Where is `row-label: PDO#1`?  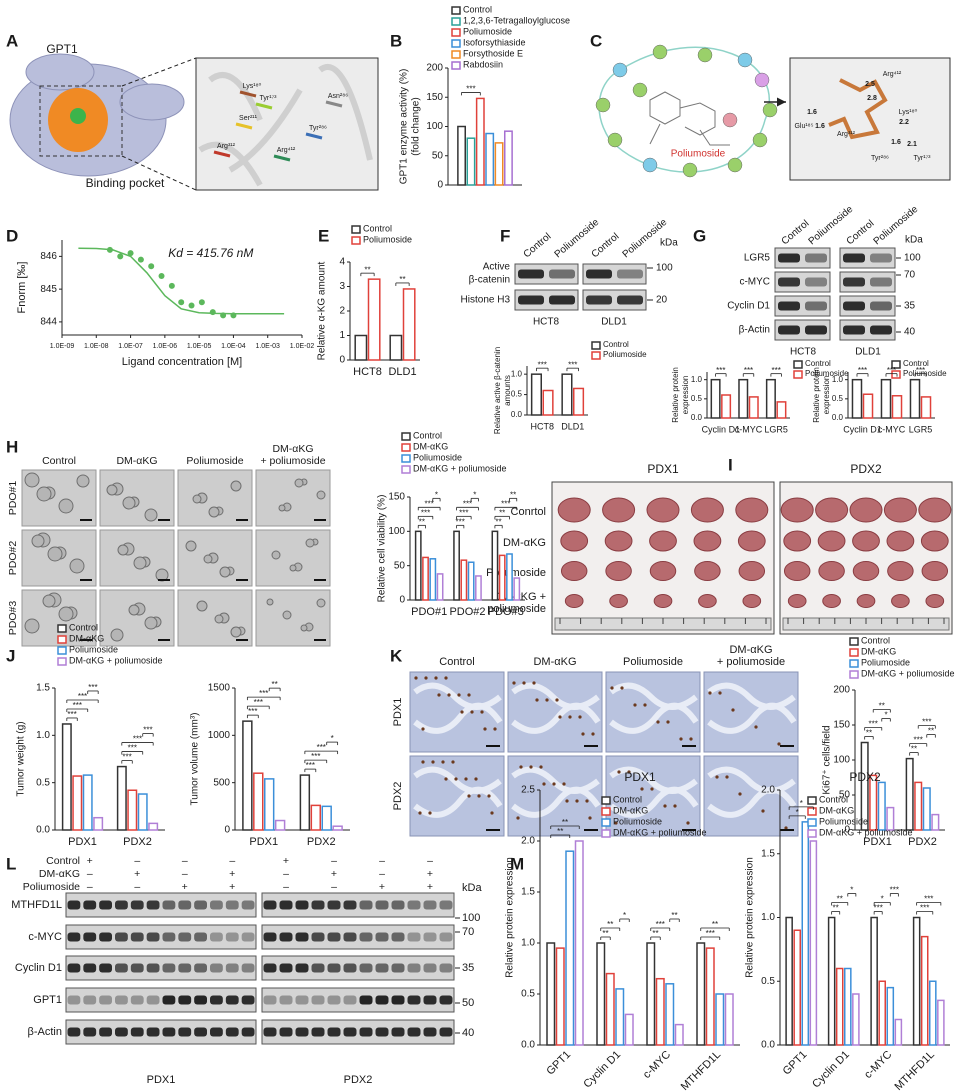 row-label: PDO#1 is located at coordinates (13, 498).